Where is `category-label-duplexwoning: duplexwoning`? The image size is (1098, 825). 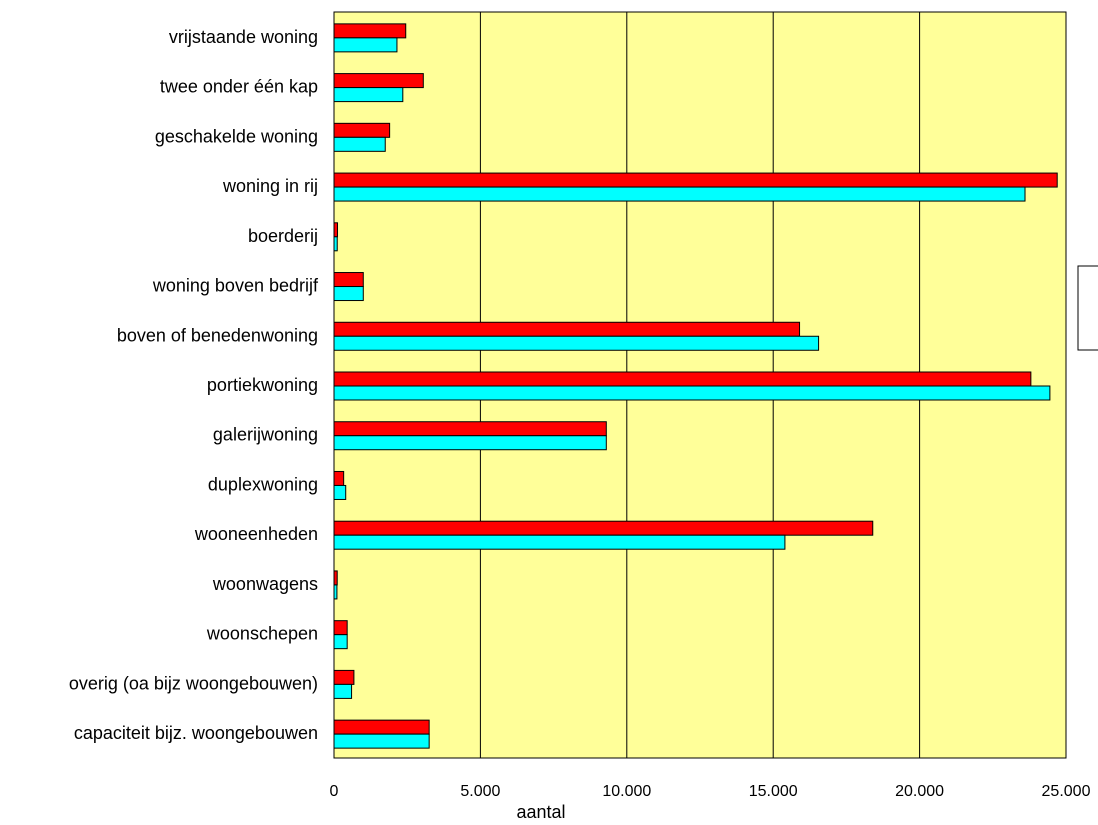 category-label-duplexwoning: duplexwoning is located at coordinates (263, 484).